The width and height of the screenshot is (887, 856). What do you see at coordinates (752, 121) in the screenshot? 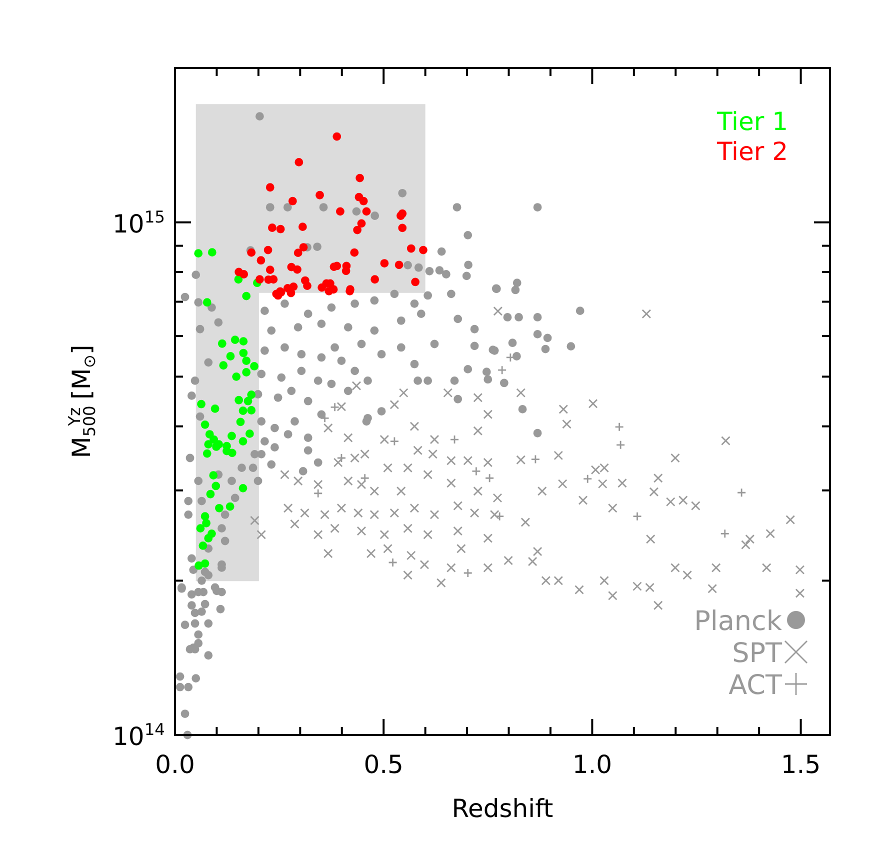
I see `text: Tier 1` at bounding box center [752, 121].